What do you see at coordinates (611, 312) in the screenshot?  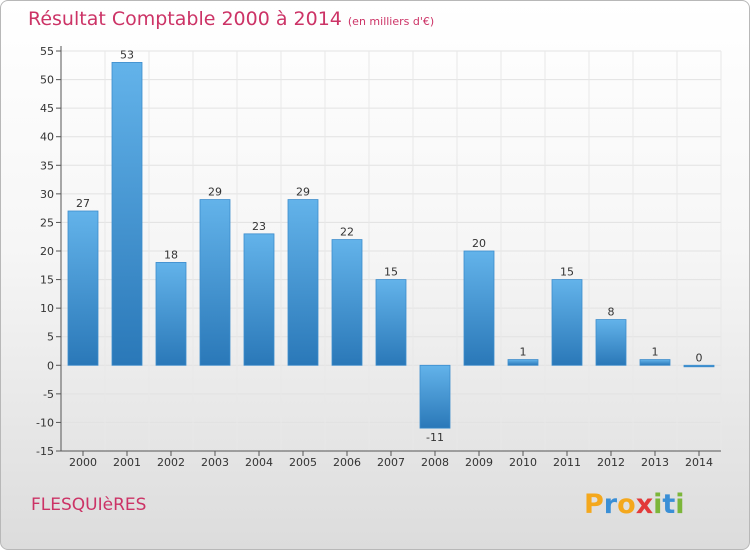 I see `data-label: 8` at bounding box center [611, 312].